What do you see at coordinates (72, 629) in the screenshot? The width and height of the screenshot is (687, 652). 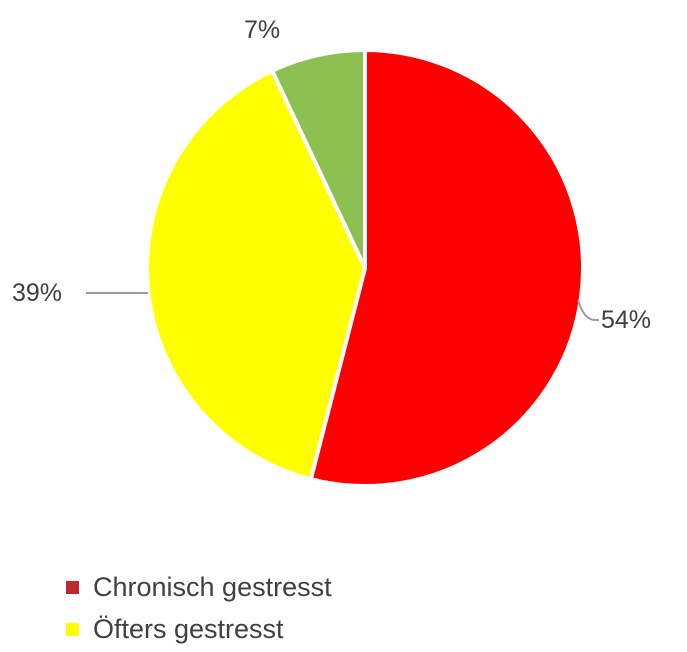 I see `legend-swatch-yellow` at bounding box center [72, 629].